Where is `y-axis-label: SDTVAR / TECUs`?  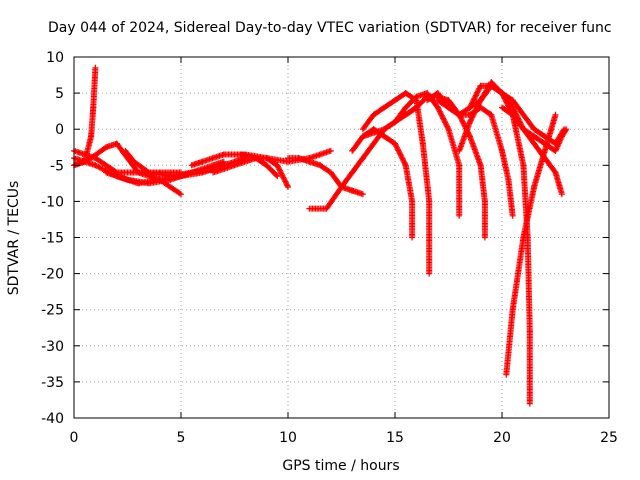 y-axis-label: SDTVAR / TECUs is located at coordinates (14, 238).